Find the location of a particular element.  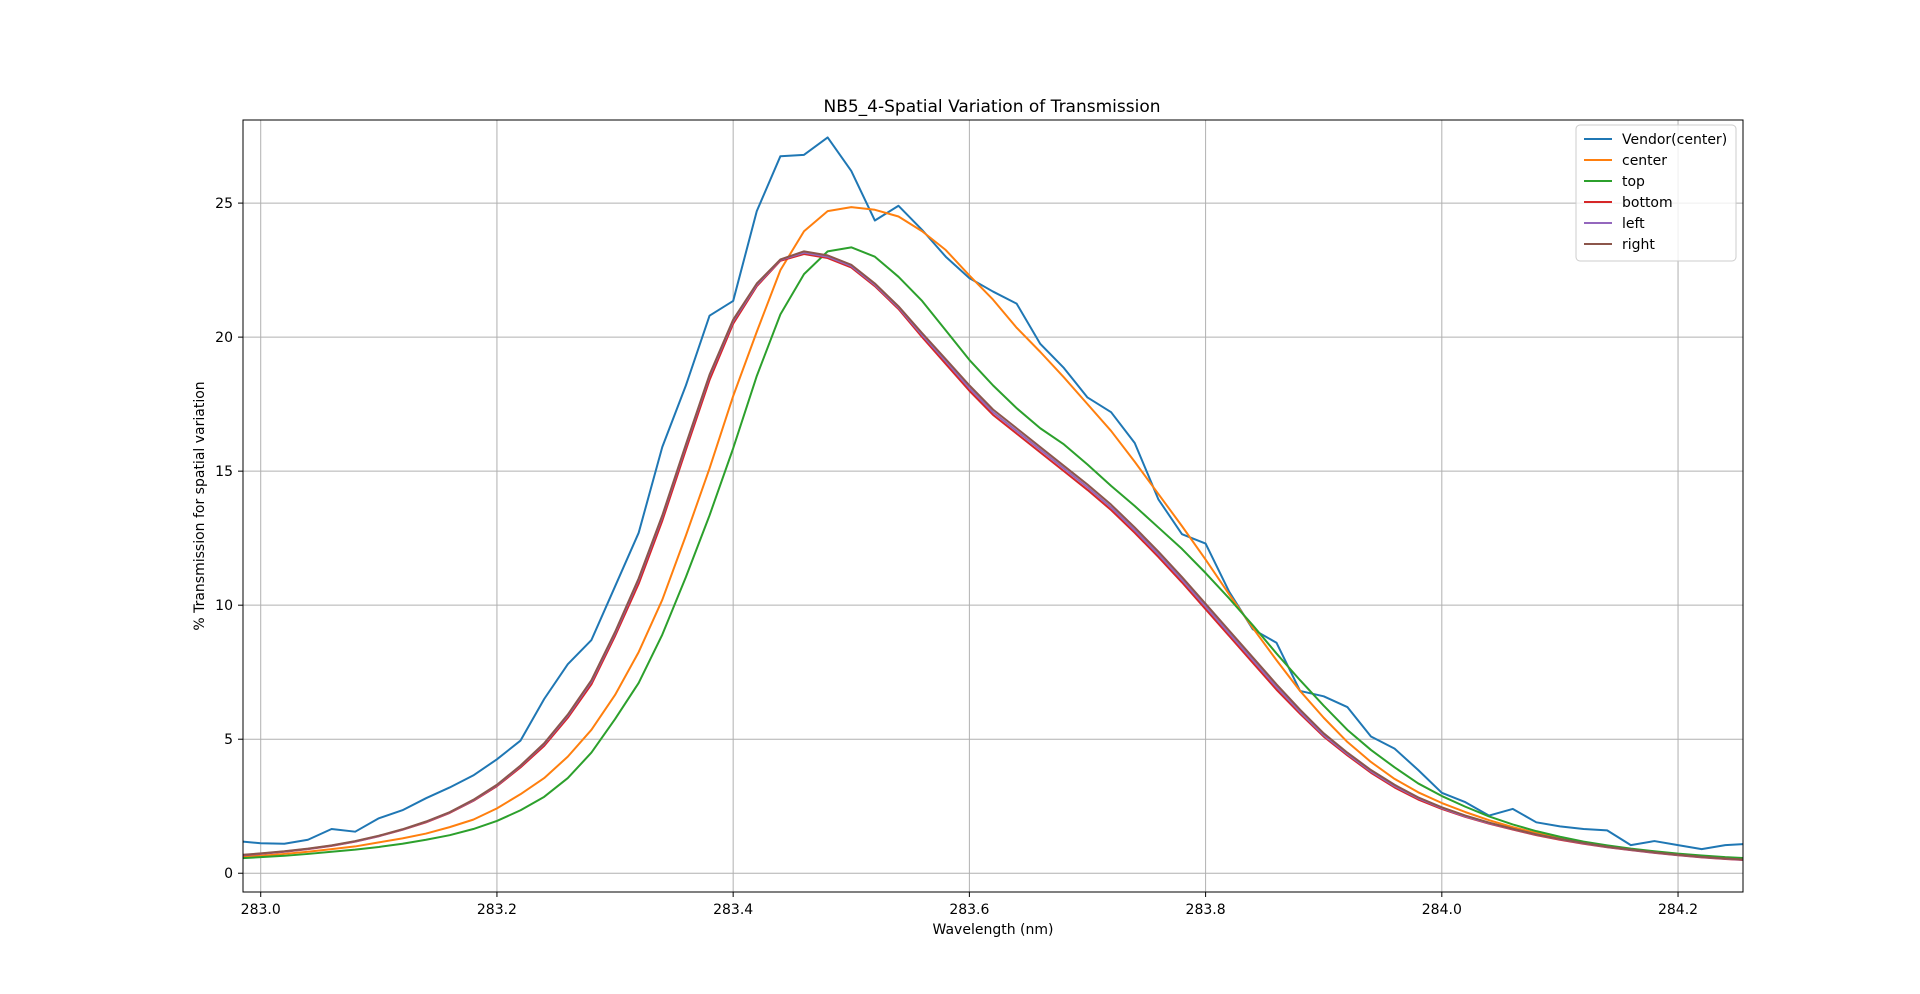

legend-entry-label: top is located at coordinates (1633, 182).